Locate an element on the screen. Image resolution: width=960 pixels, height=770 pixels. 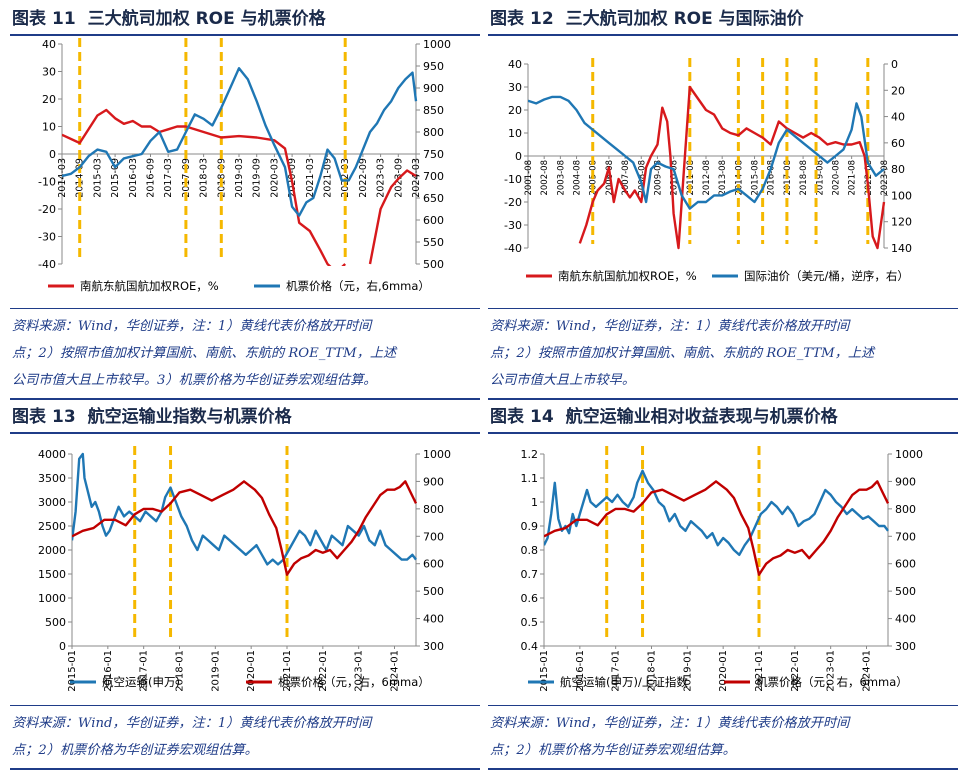
y-tick-label-left: 0.5 is located at coordinates (530, 622).